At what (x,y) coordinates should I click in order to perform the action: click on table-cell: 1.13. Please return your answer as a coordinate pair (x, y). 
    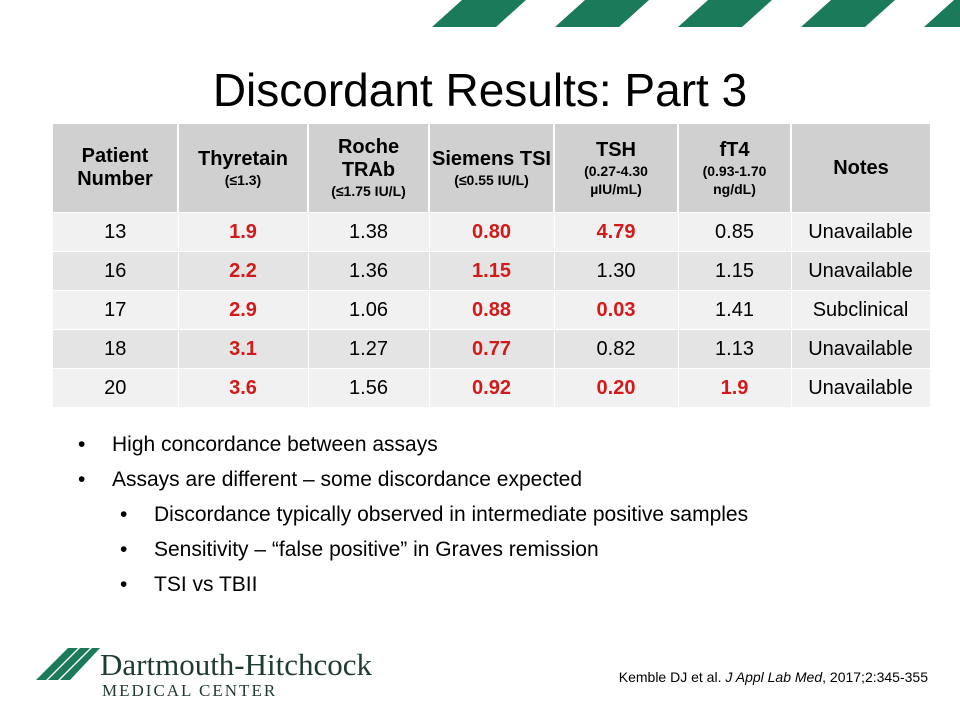
    Looking at the image, I should click on (735, 349).